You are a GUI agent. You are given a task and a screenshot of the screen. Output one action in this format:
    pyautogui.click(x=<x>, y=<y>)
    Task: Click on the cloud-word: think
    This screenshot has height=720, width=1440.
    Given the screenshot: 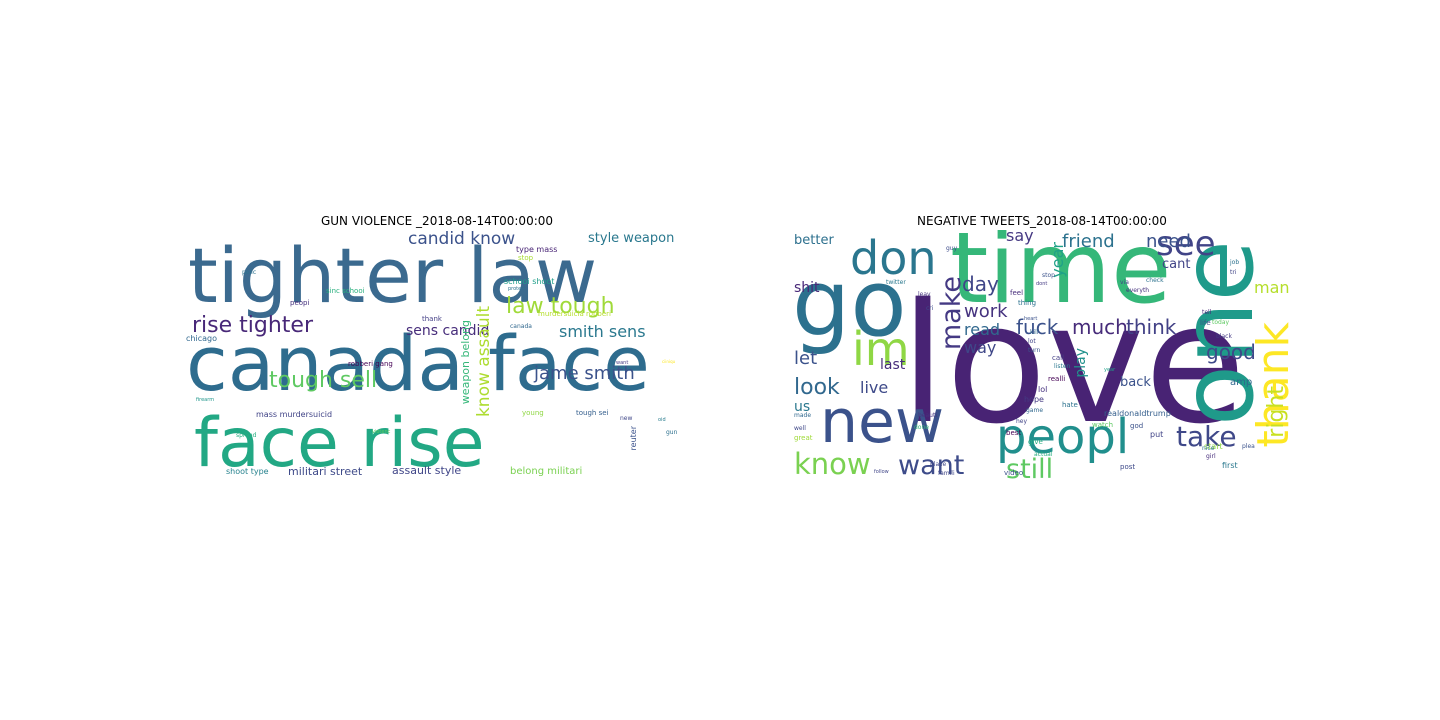 What is the action you would take?
    pyautogui.click(x=1151, y=327)
    